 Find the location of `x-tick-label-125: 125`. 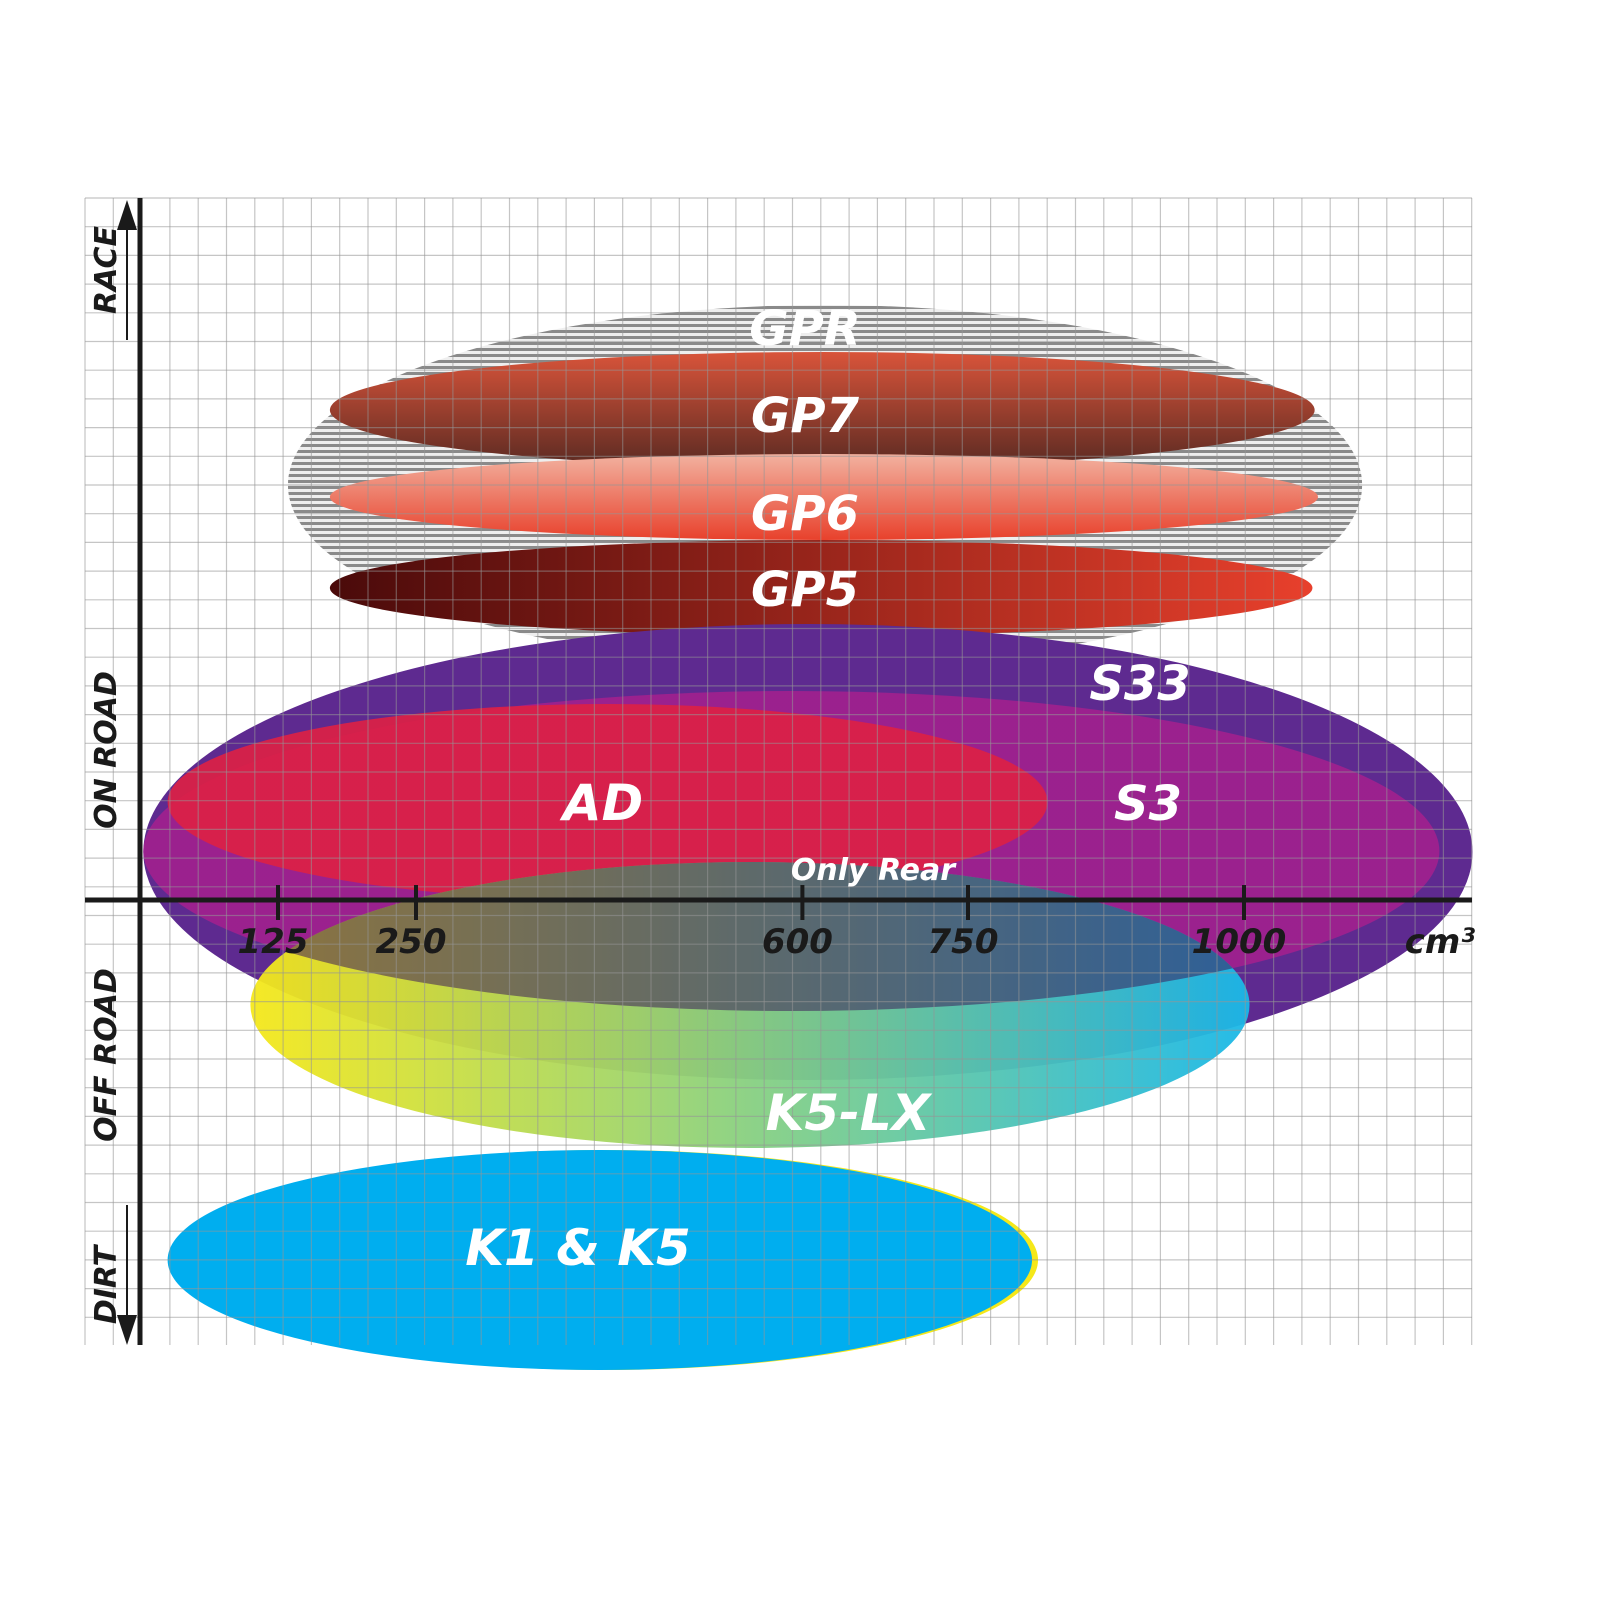

x-tick-label-125: 125 is located at coordinates (273, 942).